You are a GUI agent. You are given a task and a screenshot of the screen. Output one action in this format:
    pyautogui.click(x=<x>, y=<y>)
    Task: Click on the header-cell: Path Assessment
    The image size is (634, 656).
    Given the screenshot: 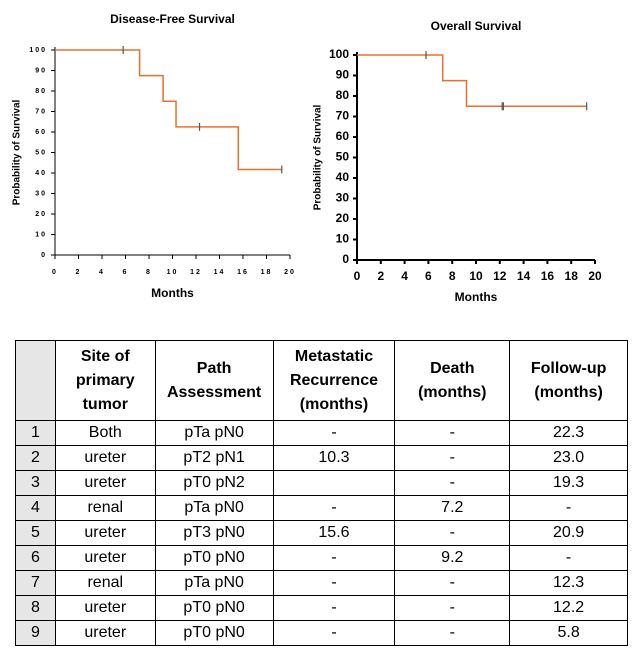 What is the action you would take?
    pyautogui.click(x=214, y=380)
    